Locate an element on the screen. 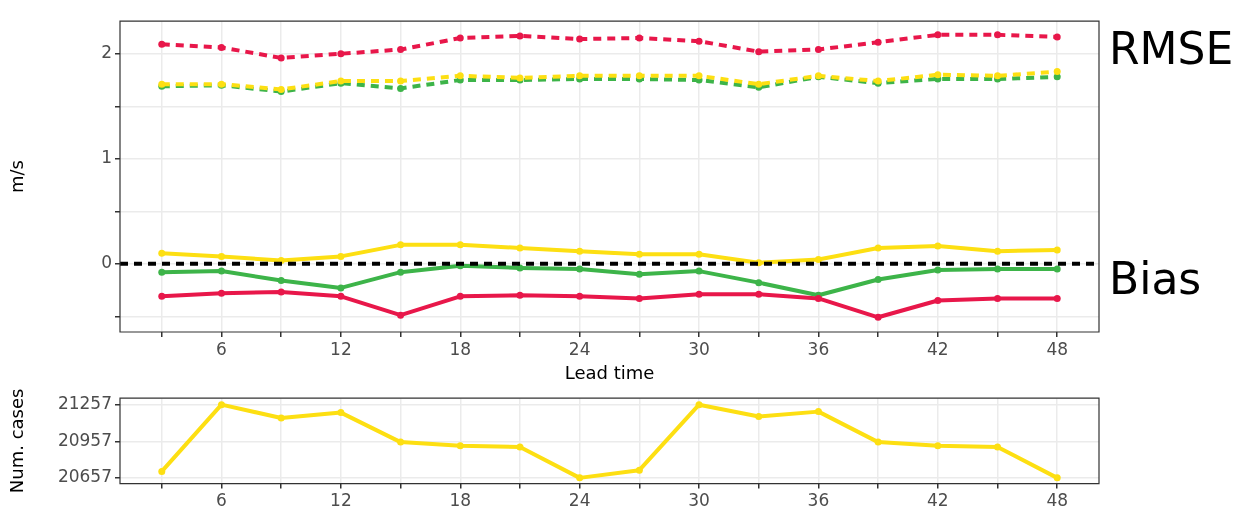 The image size is (1257, 517). y-tick-label: 2 is located at coordinates (106, 52).